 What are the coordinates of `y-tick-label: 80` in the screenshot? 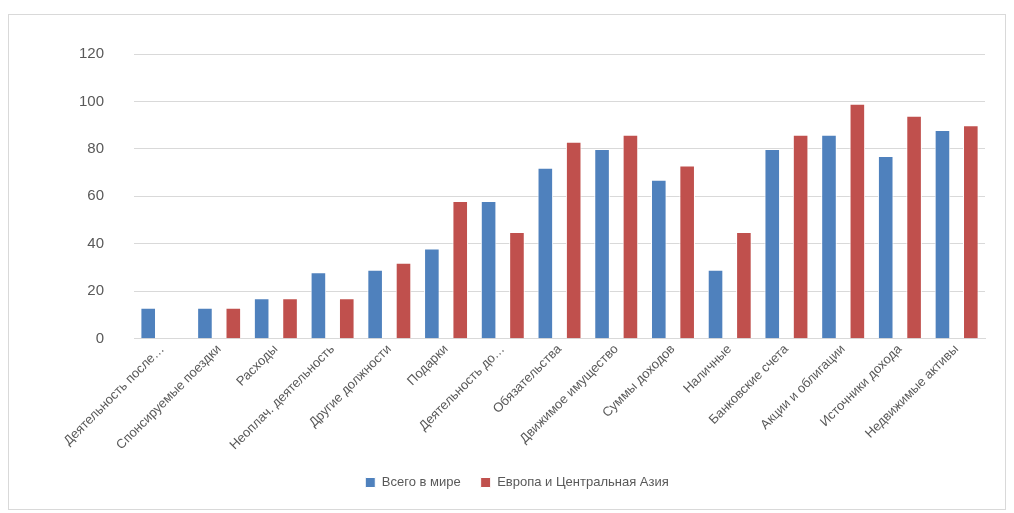 It's located at (96, 148).